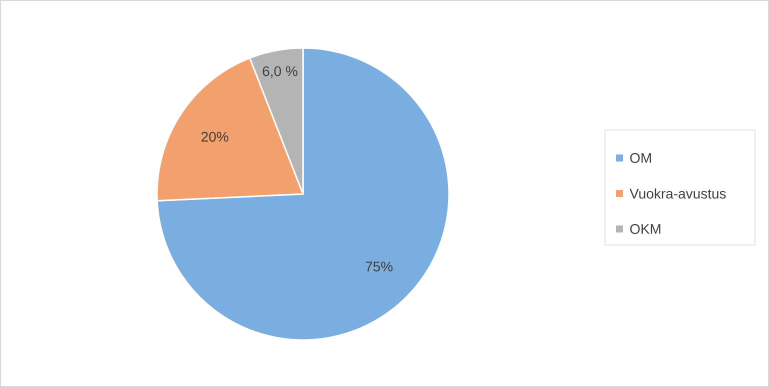 Image resolution: width=769 pixels, height=387 pixels. Describe the element at coordinates (215, 137) in the screenshot. I see `data-label: 20%` at that location.